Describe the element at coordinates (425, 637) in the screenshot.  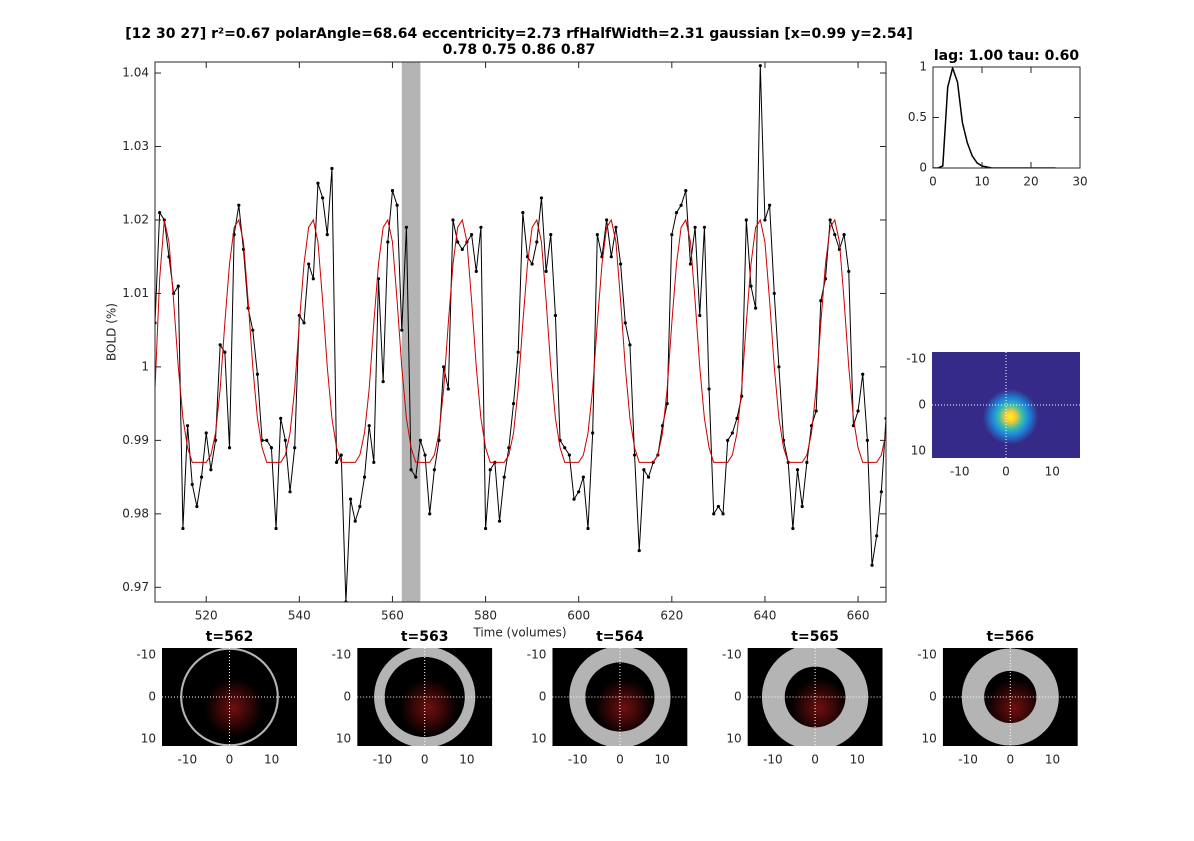
I see `panel-title: t=563` at that location.